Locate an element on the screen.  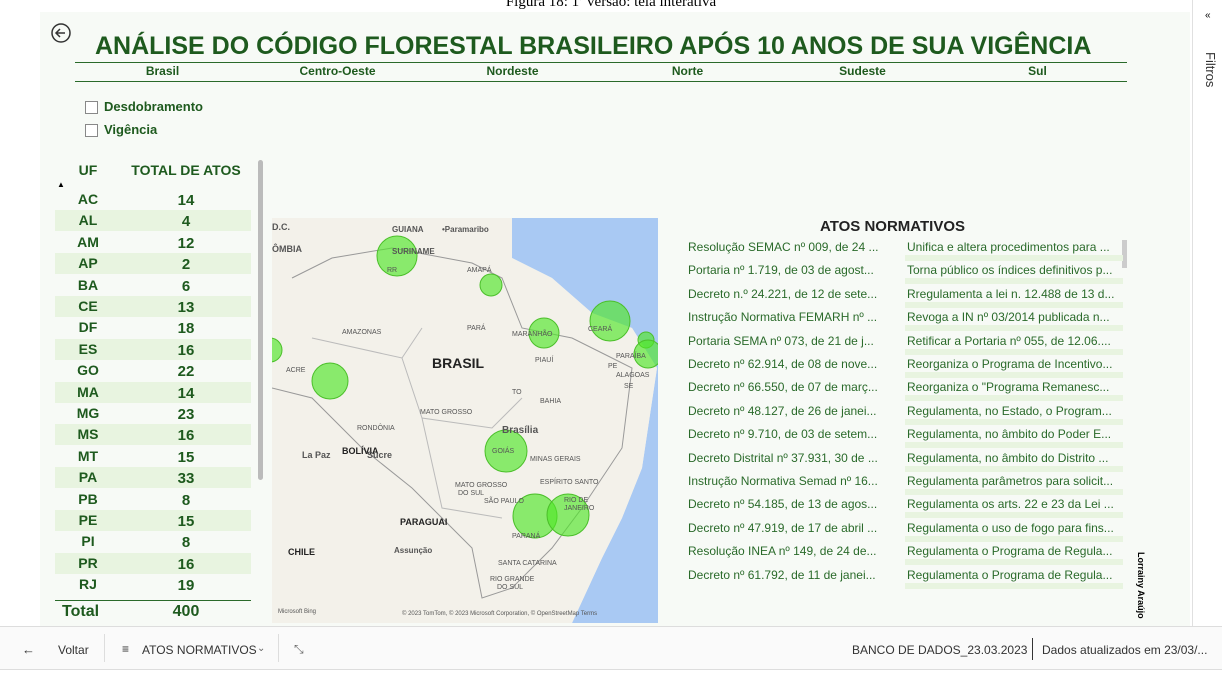
total-row-line is located at coordinates (153, 600).